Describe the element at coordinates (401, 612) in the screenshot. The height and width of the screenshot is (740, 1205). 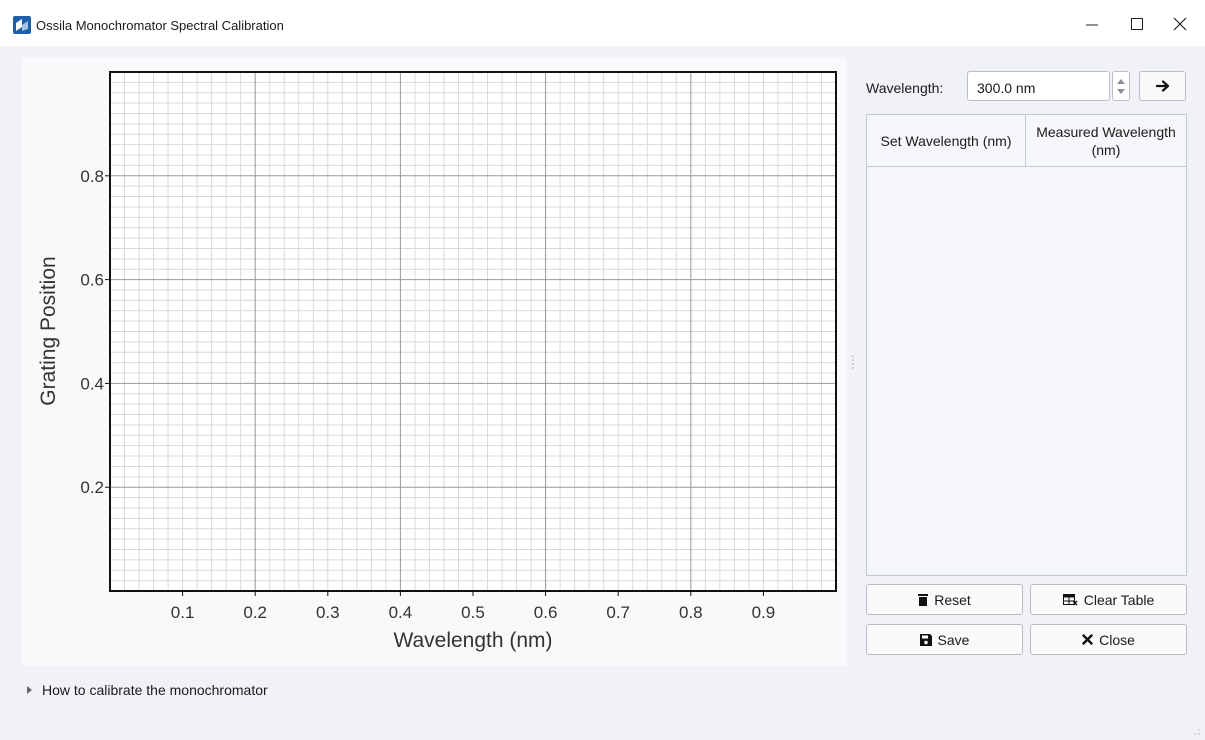
I see `x-tick-label: 0.4` at that location.